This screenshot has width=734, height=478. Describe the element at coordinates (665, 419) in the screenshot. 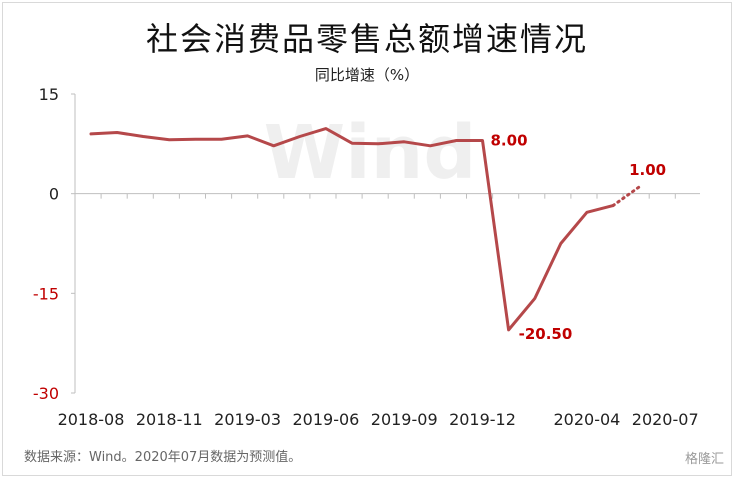

I see `x-tick-label: 2020-07` at that location.